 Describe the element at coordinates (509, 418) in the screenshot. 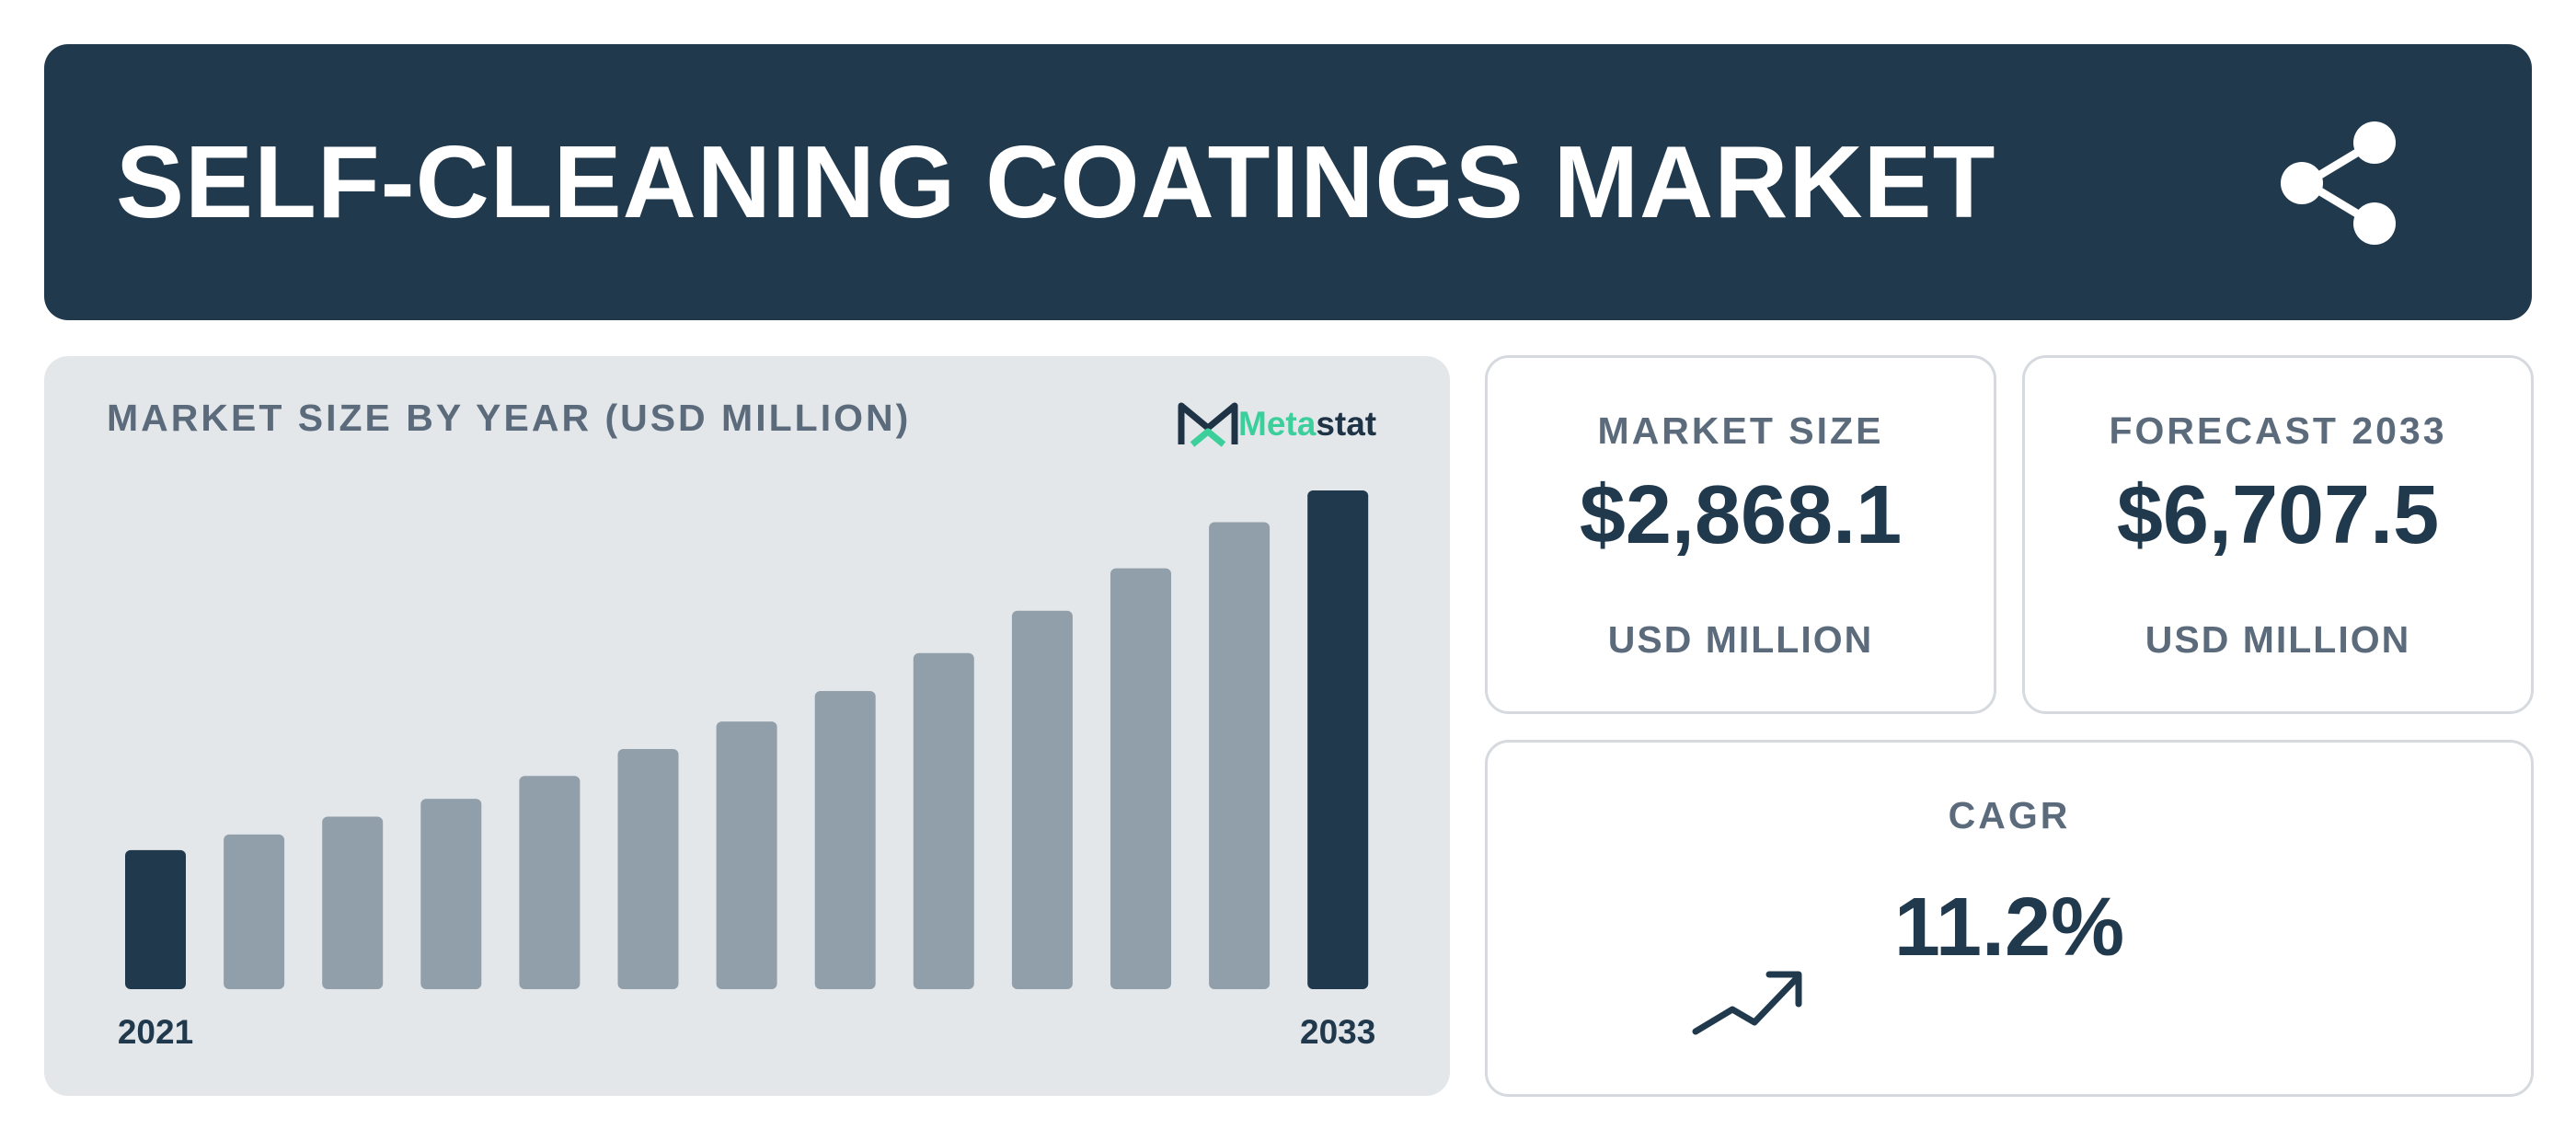

I see `chart-title: MARKET SIZE BY YEAR (USD MILLION)` at that location.